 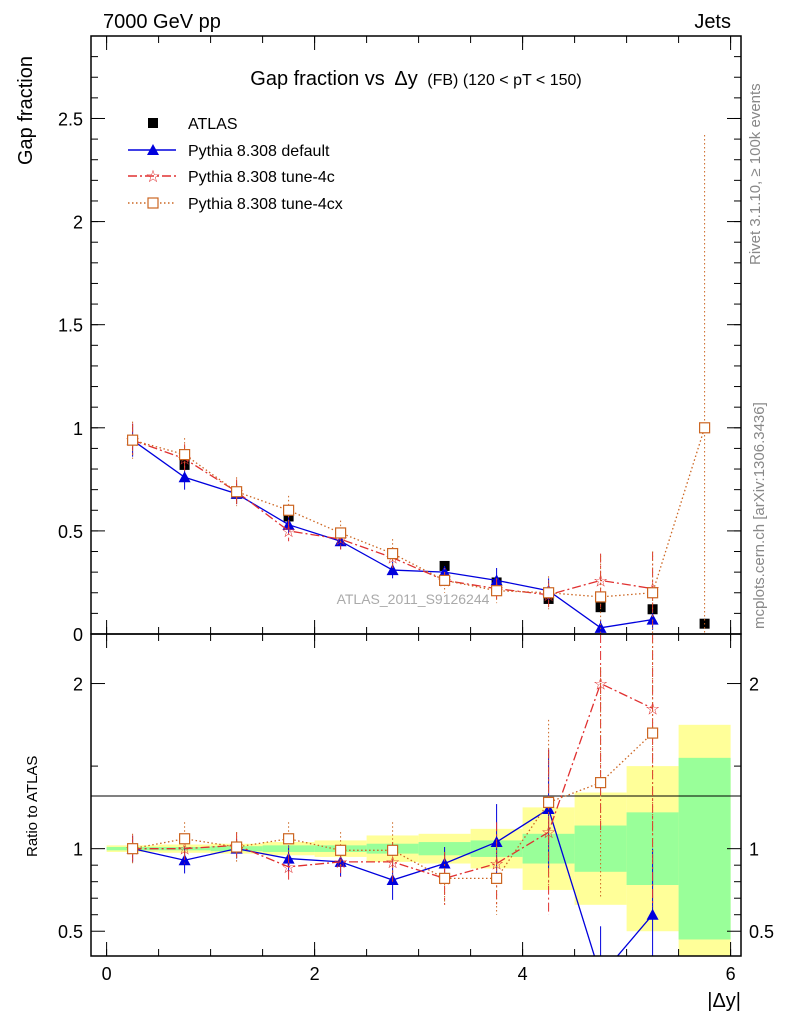 I want to click on legend-atlas-label: ATLAS, so click(x=213, y=124).